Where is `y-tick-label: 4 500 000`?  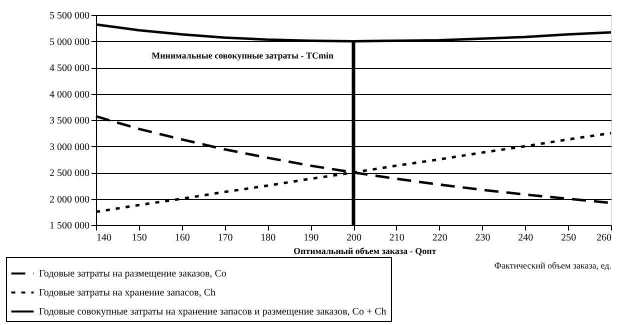
y-tick-label: 4 500 000 is located at coordinates (70, 68).